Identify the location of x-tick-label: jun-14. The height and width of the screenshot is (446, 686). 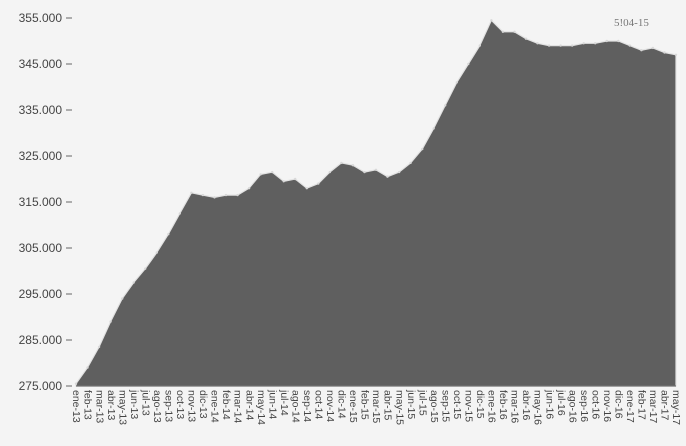
(272, 404).